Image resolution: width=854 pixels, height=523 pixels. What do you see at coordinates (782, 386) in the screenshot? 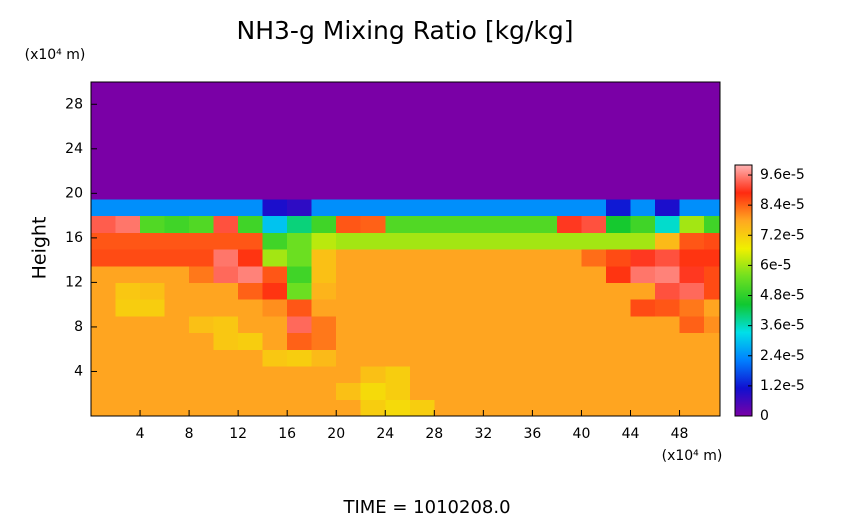
I see `colorbar-tick-label: 1.2e-5` at bounding box center [782, 386].